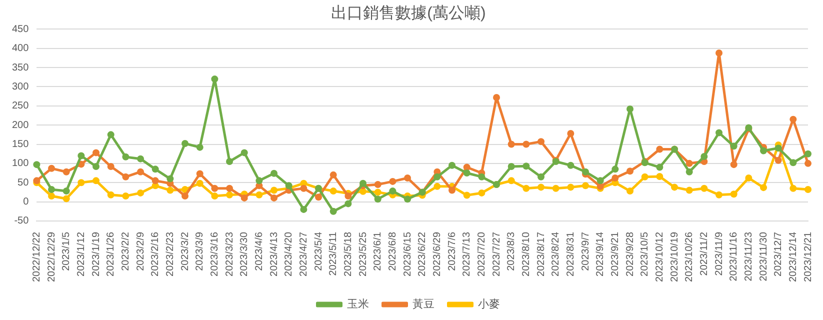 Image resolution: width=823 pixels, height=320 pixels. I want to click on x-tick-label: 2023/12/14, so click(793, 257).